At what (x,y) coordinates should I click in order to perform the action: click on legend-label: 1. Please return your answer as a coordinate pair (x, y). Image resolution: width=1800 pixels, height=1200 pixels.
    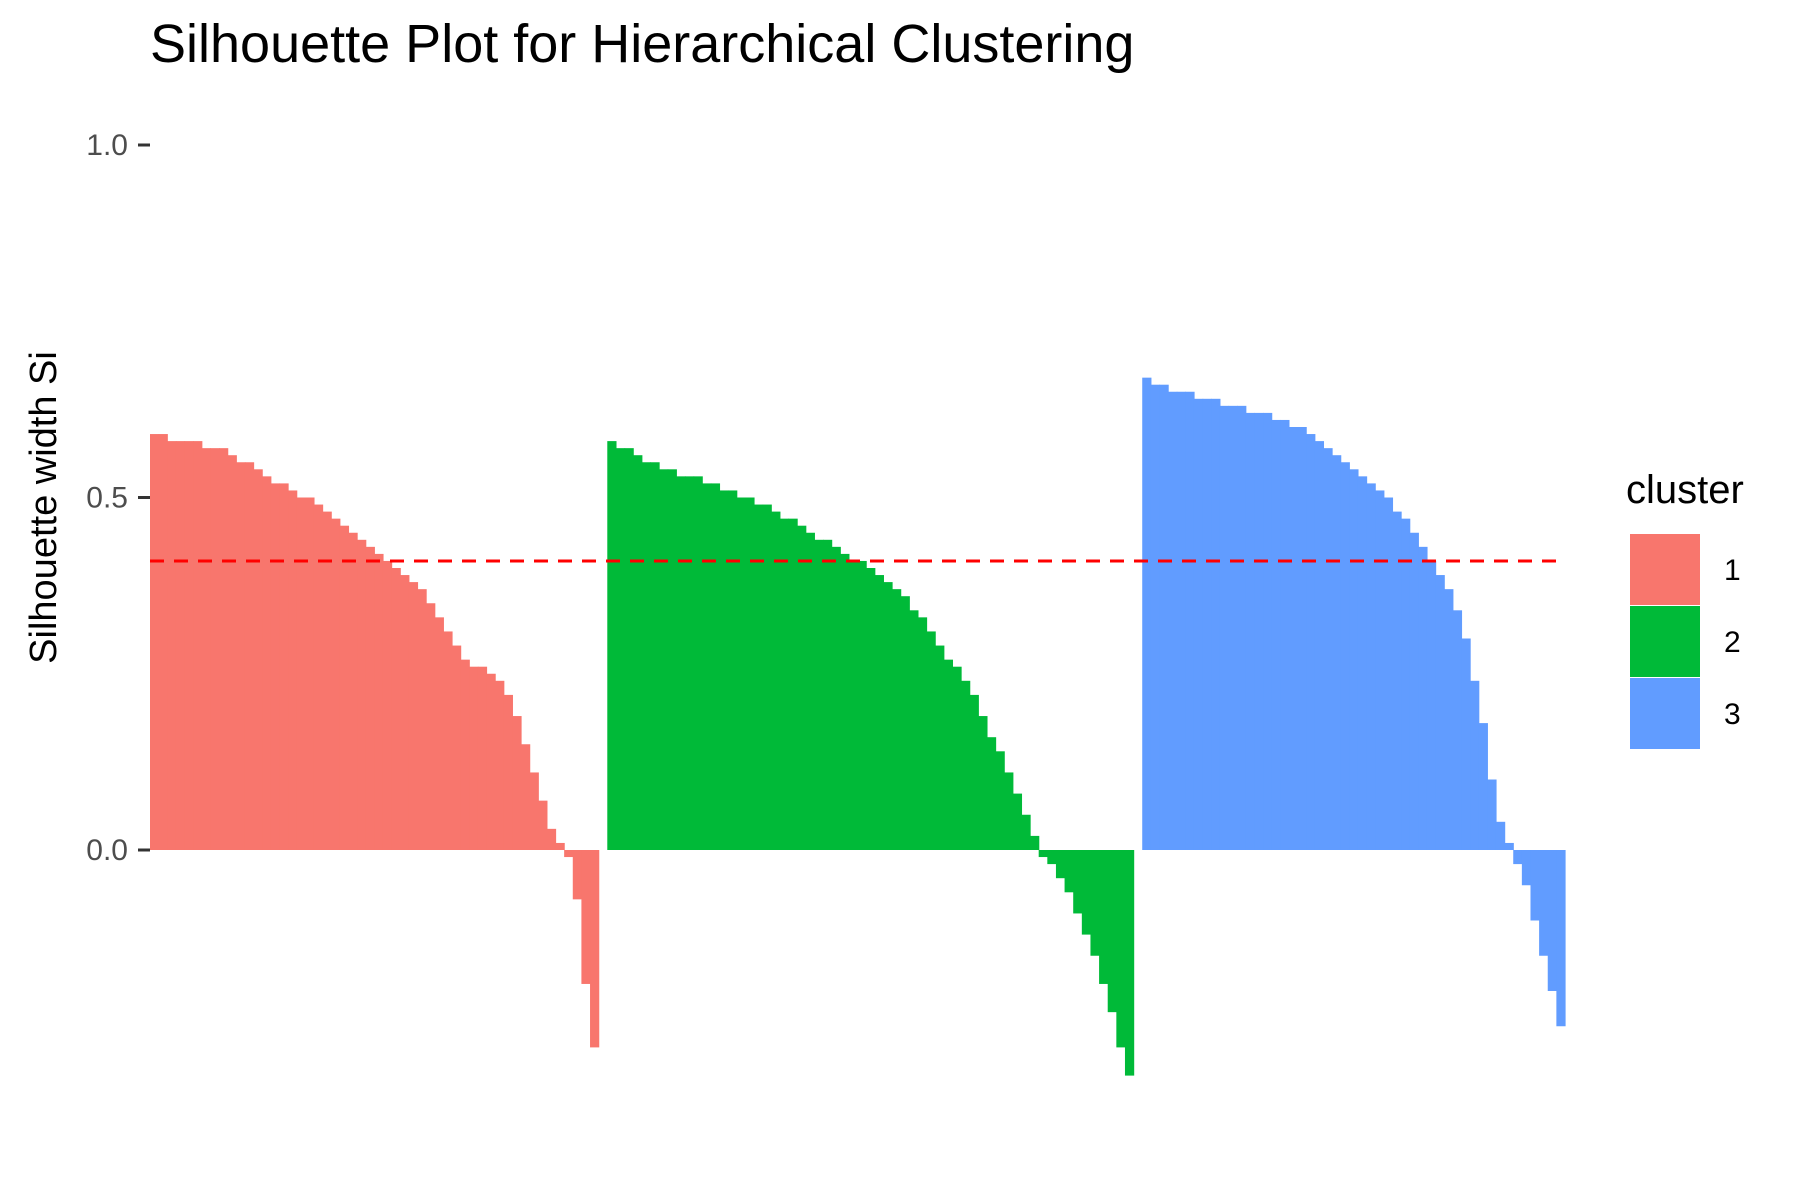
    Looking at the image, I should click on (1732, 570).